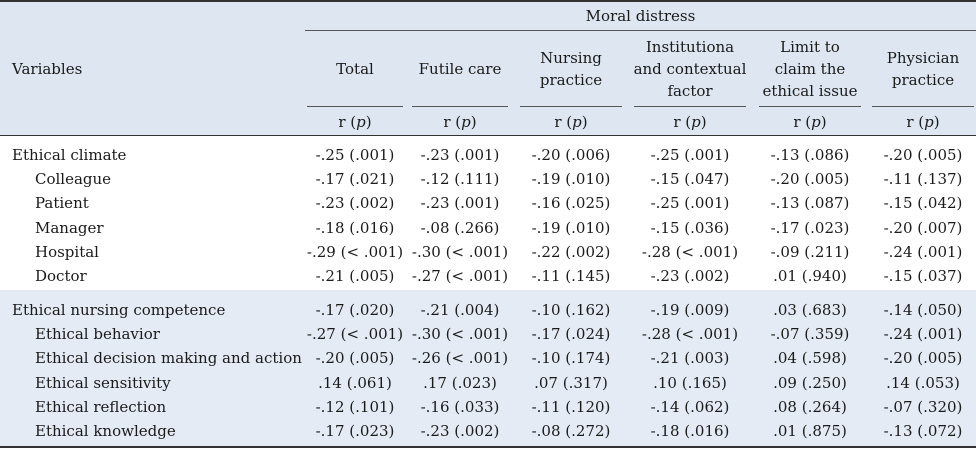 The image size is (976, 449). I want to click on column-header-label: Nursing, so click(571, 58).